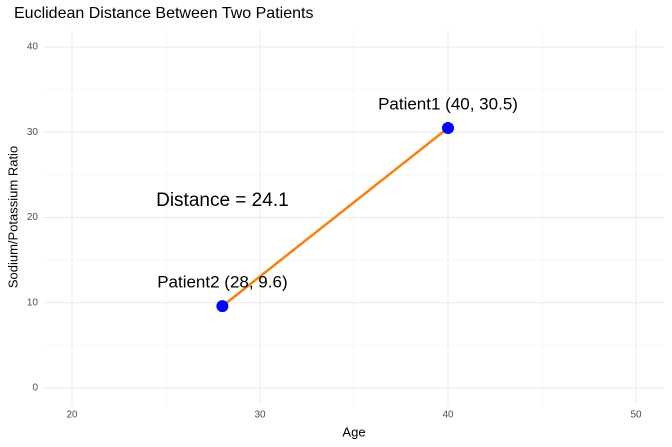  I want to click on distance-annotation: Distance = 24.1, so click(222, 200).